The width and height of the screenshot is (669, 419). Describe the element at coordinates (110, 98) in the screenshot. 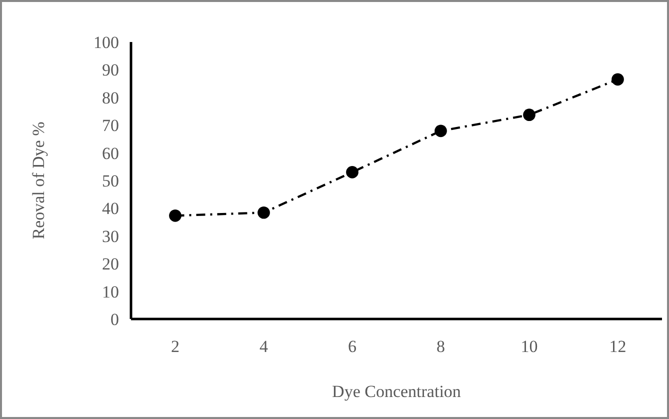

I see `y-tick-label: 80` at that location.